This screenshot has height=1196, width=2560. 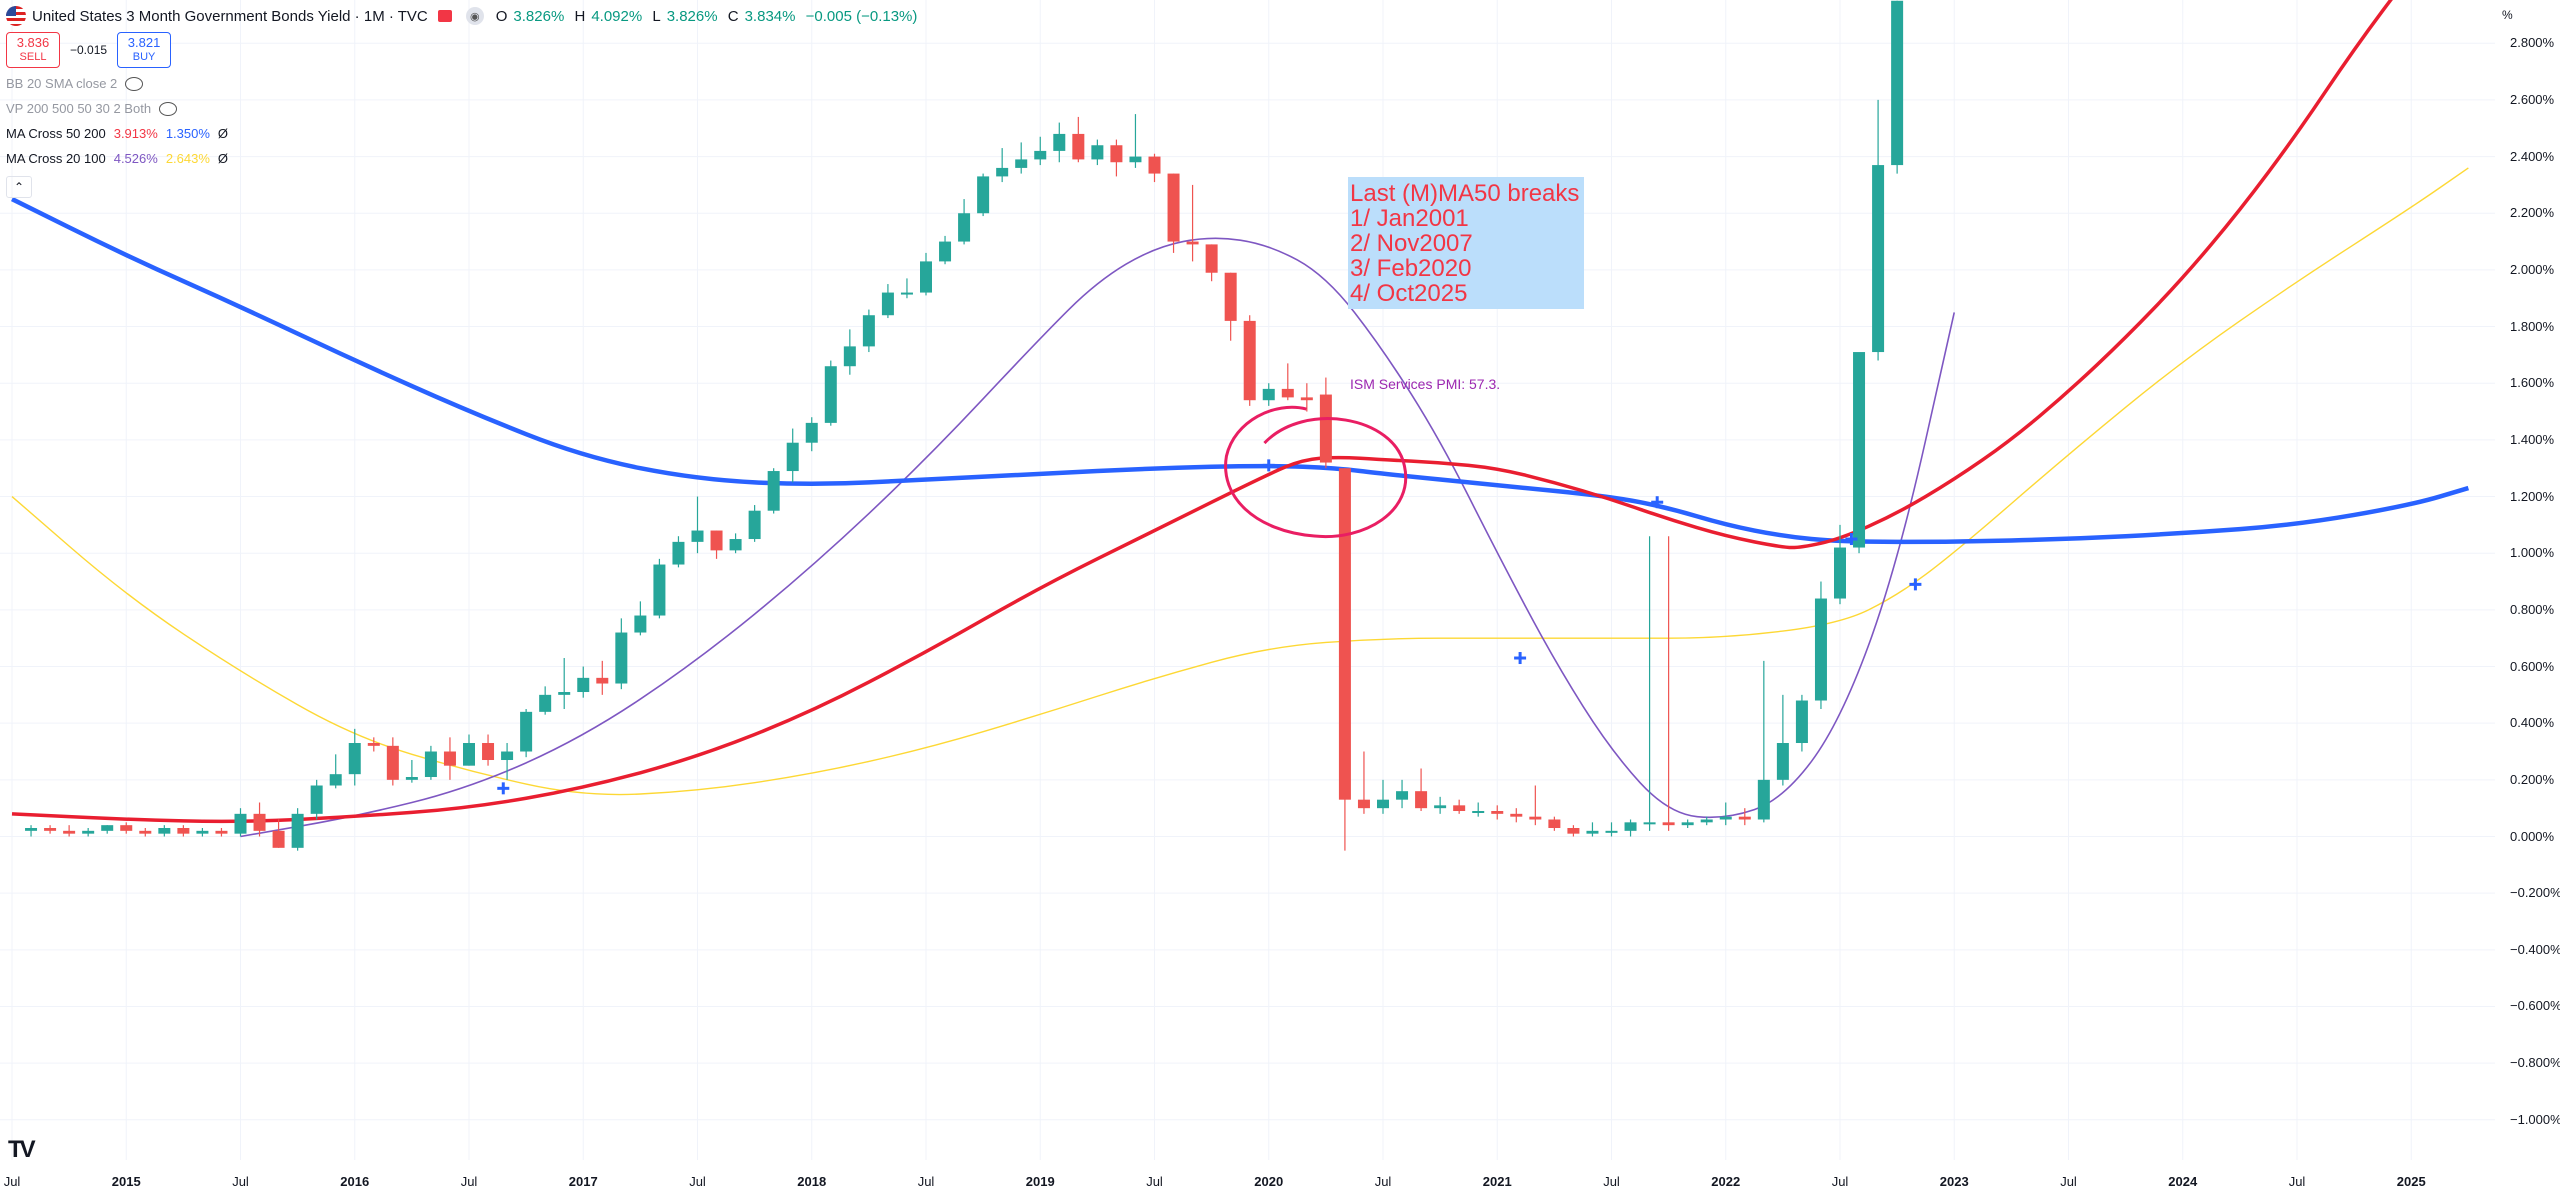 I want to click on x-tick-label: 2016, so click(x=355, y=1181).